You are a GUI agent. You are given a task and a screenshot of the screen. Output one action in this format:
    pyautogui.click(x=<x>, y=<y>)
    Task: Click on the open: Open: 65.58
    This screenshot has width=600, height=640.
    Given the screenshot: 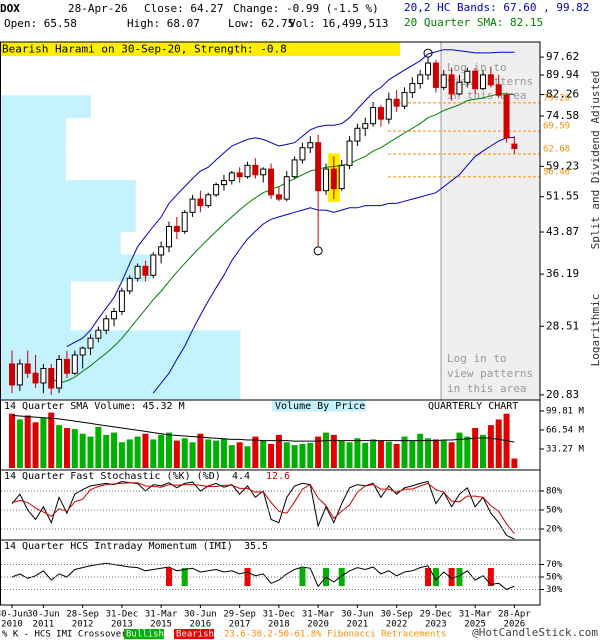 What is the action you would take?
    pyautogui.click(x=40, y=23)
    